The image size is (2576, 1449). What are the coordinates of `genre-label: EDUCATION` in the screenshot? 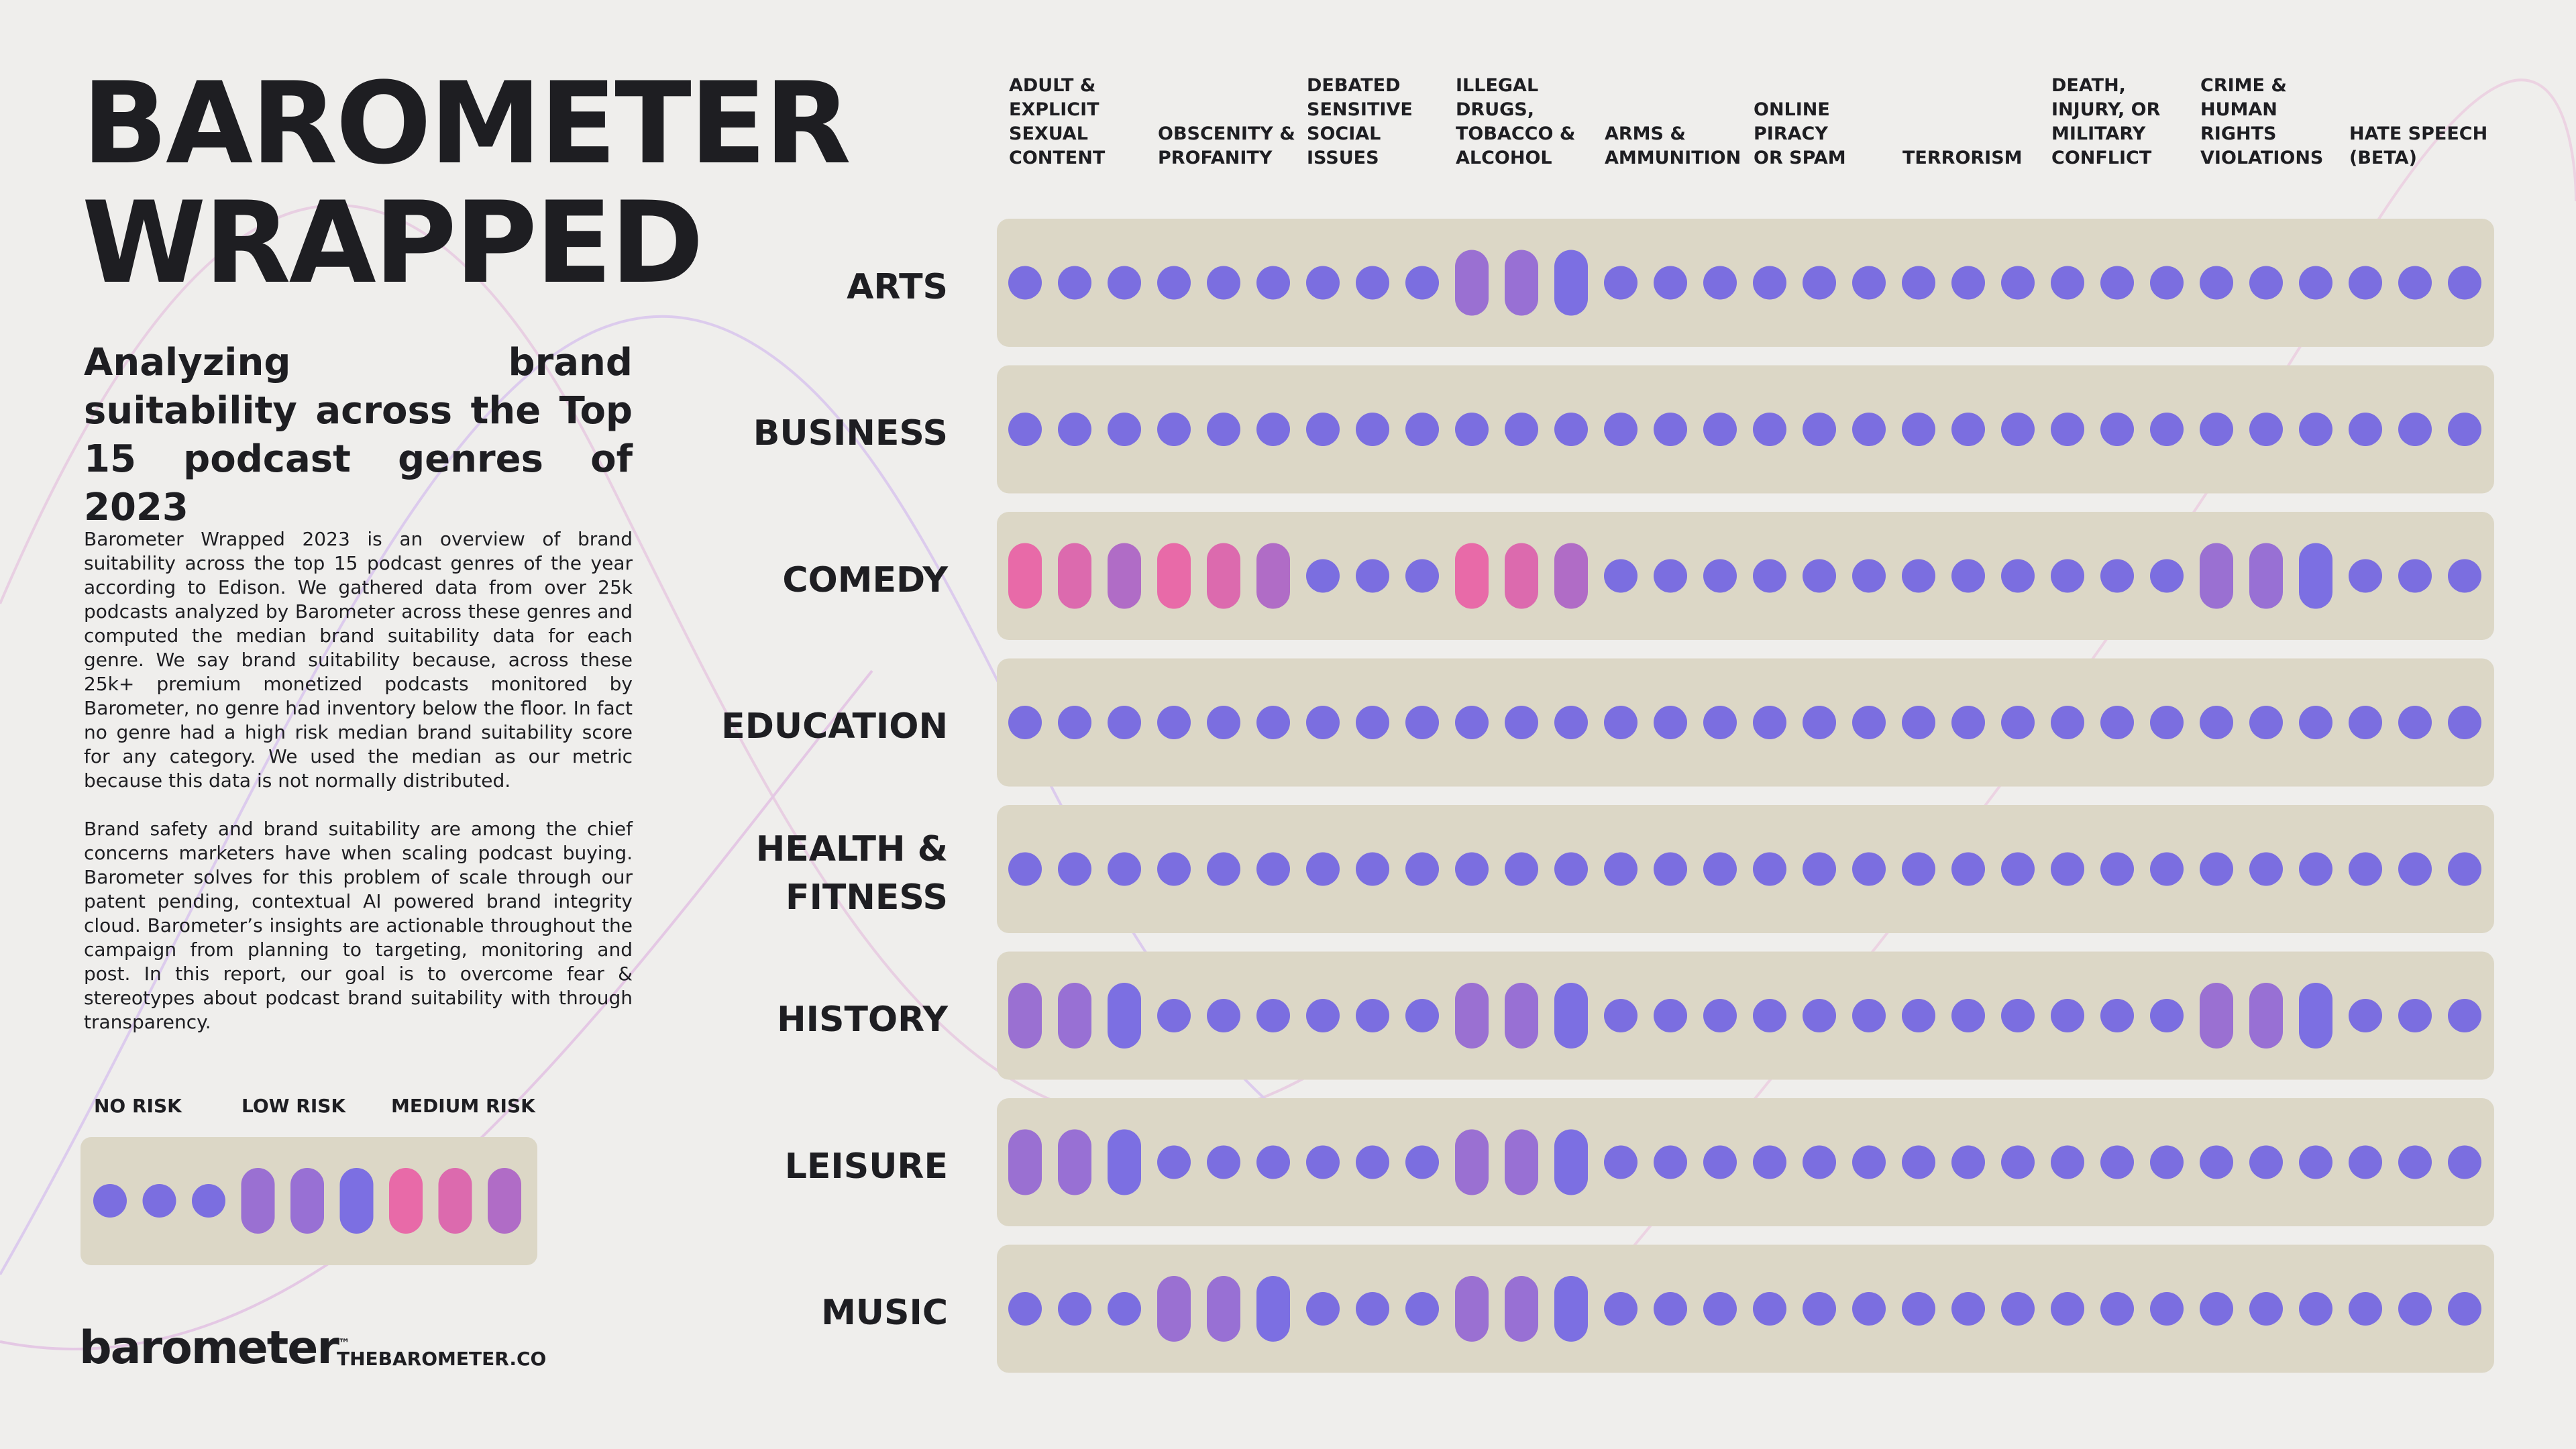 It's located at (834, 726).